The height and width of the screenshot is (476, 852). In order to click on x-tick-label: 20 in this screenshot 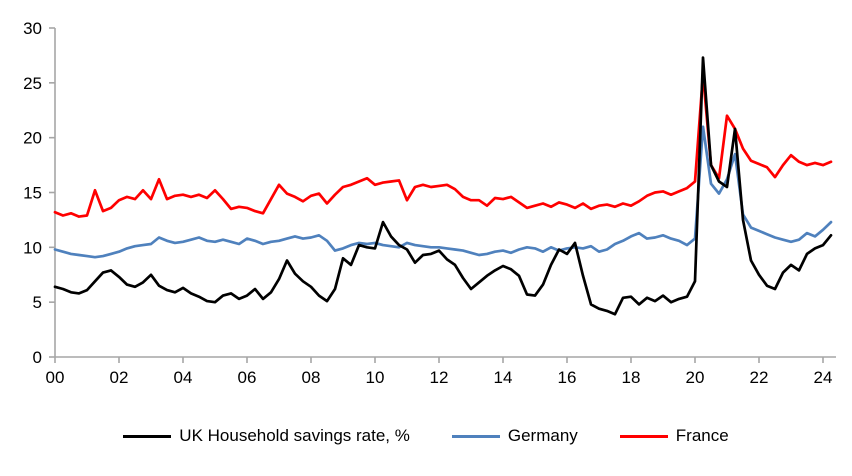, I will do `click(695, 377)`.